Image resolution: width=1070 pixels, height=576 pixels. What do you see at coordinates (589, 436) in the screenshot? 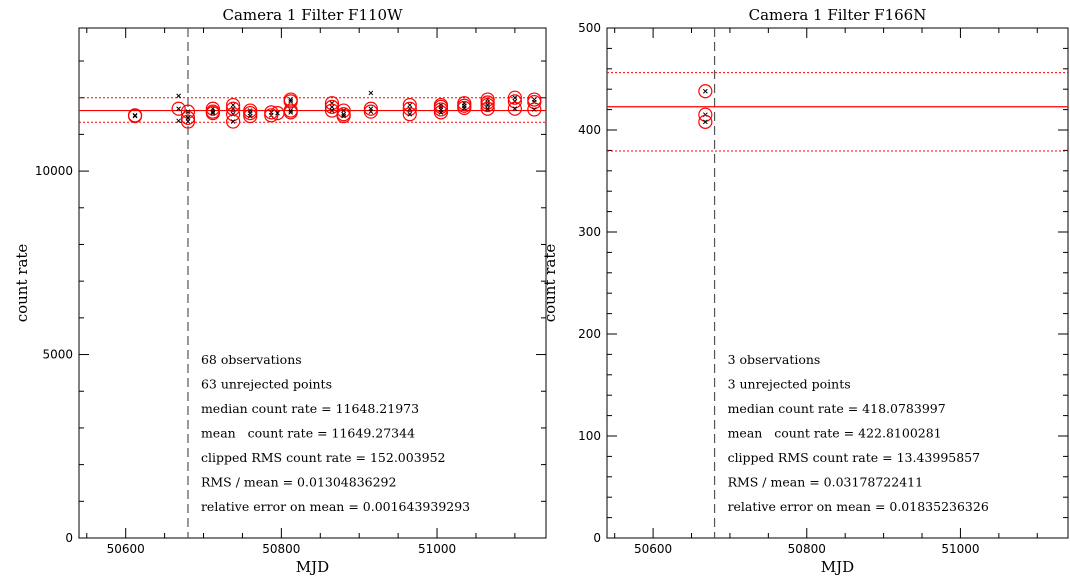
I see `y-tick-label: 100` at bounding box center [589, 436].